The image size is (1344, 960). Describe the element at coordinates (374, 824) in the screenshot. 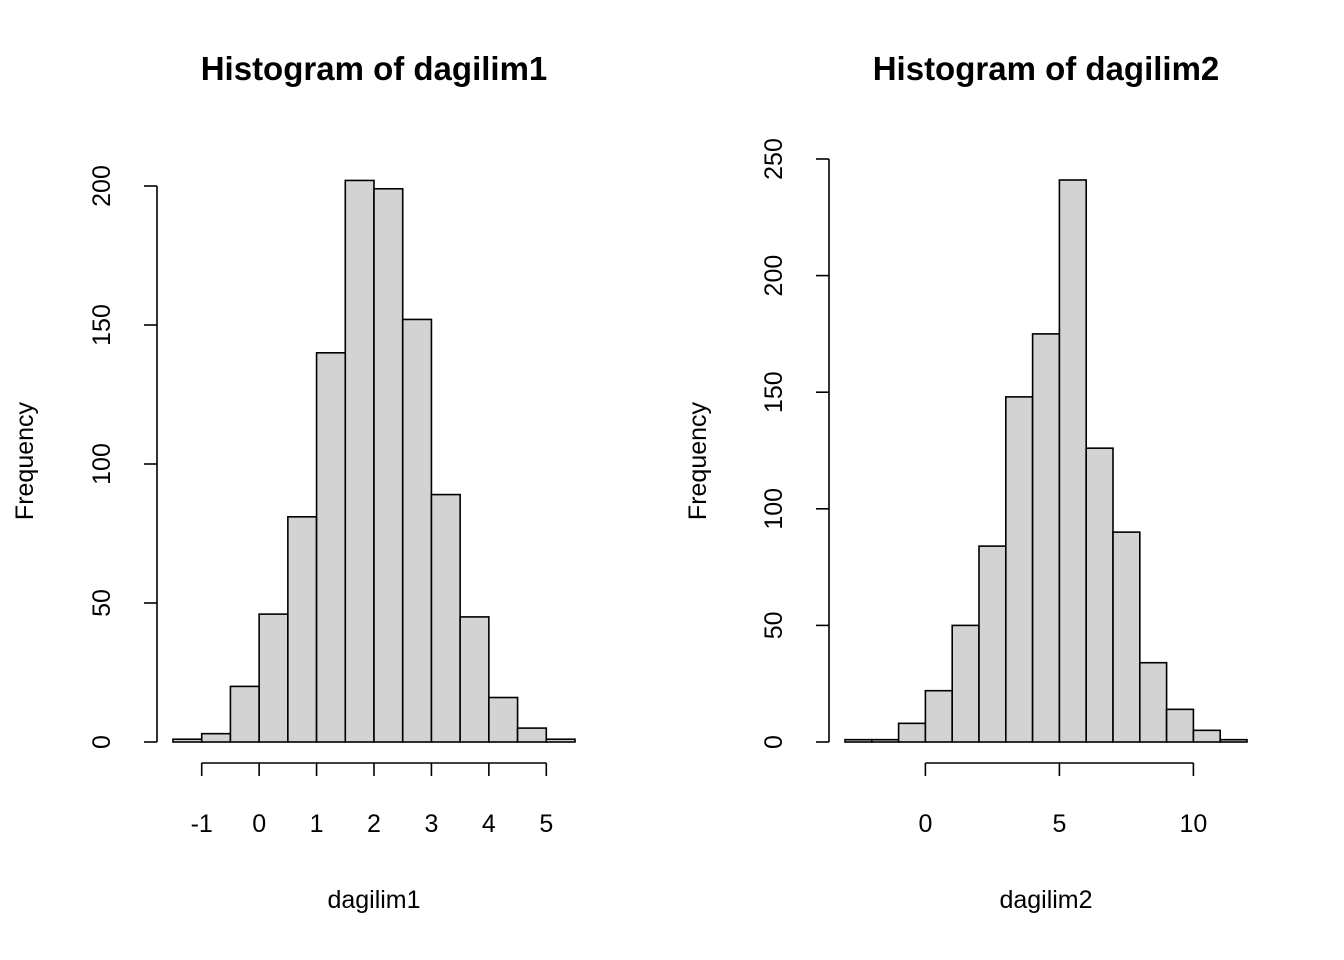

I see `x-tick-label: 2` at that location.